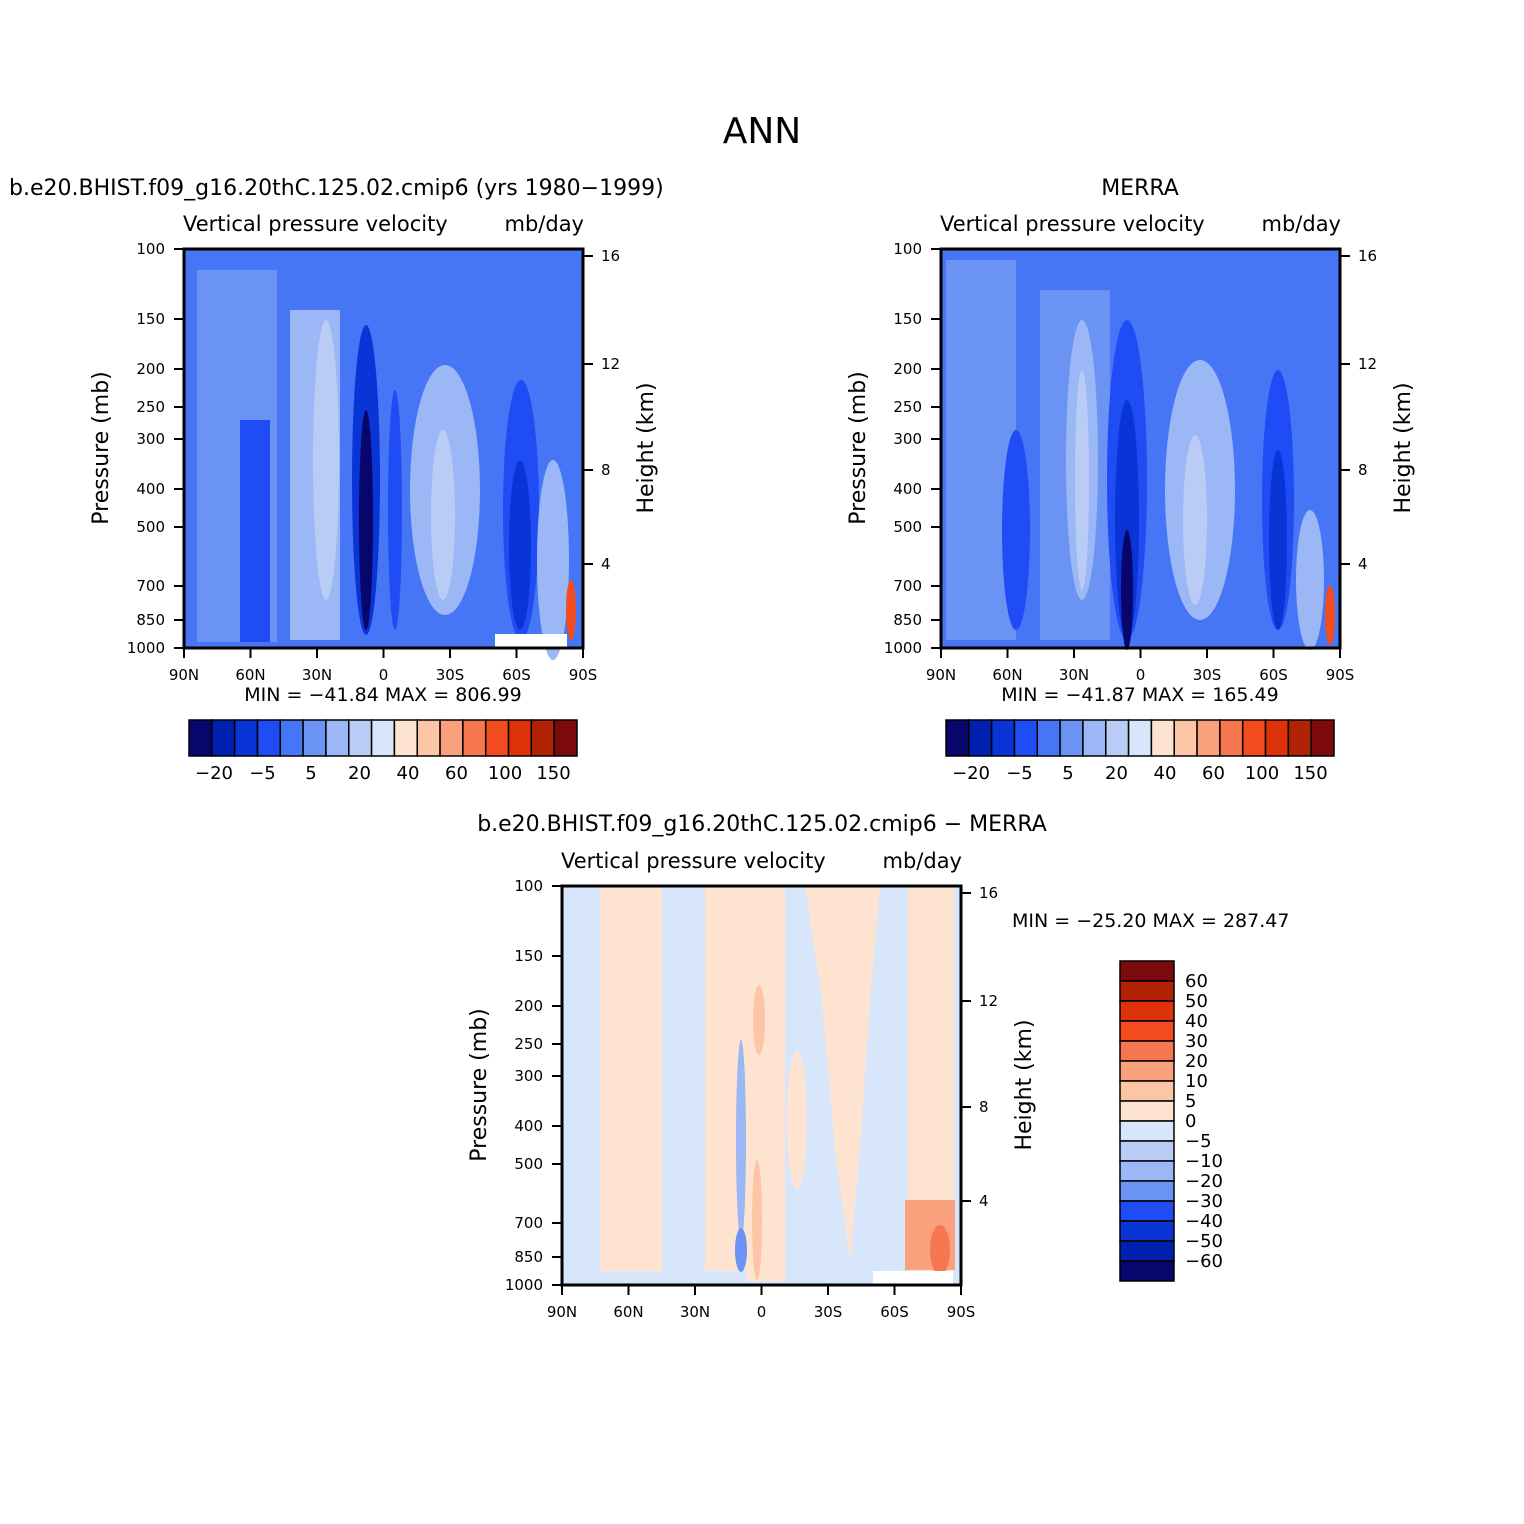 The image size is (1524, 1524). What do you see at coordinates (553, 773) in the screenshot?
I see `panel-model-colorbar-label: 150` at bounding box center [553, 773].